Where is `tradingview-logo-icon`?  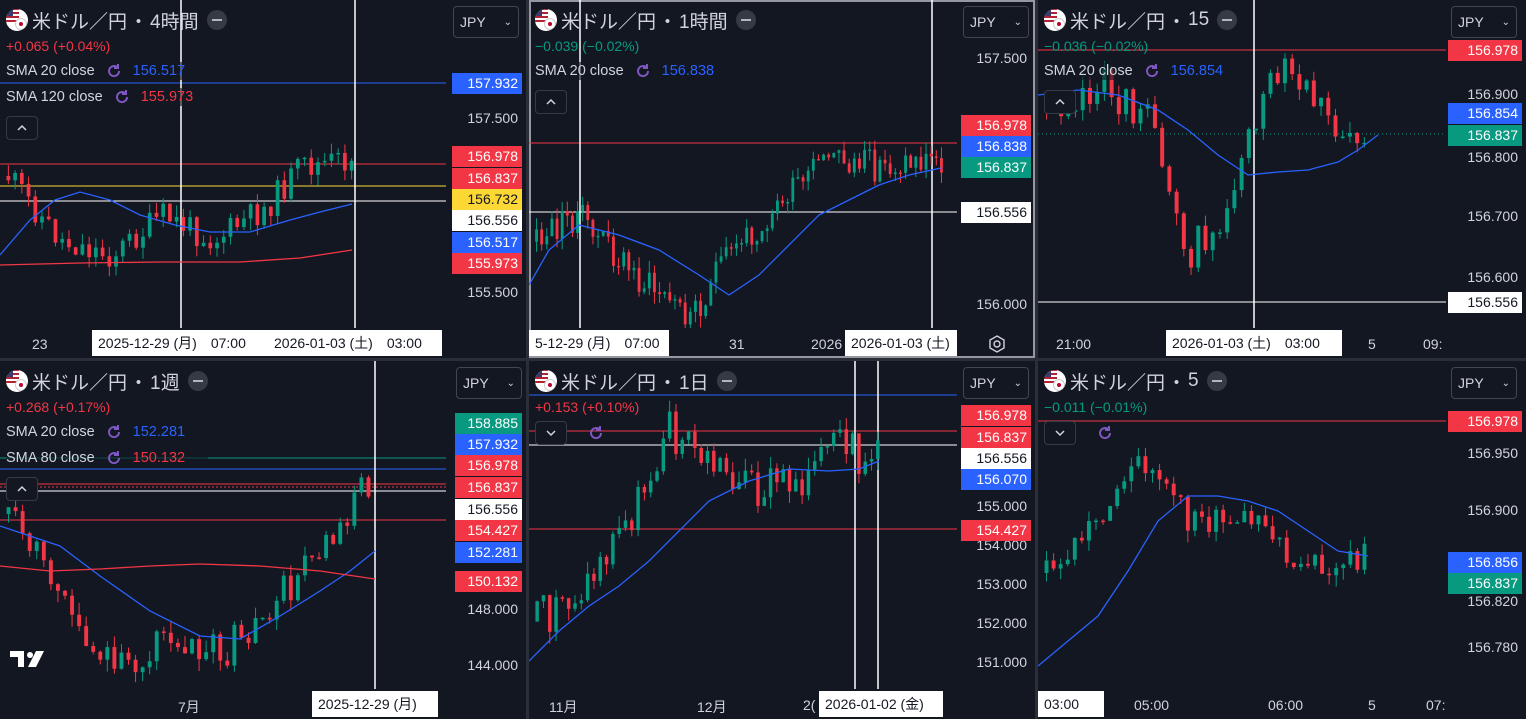 tradingview-logo-icon is located at coordinates (29, 659).